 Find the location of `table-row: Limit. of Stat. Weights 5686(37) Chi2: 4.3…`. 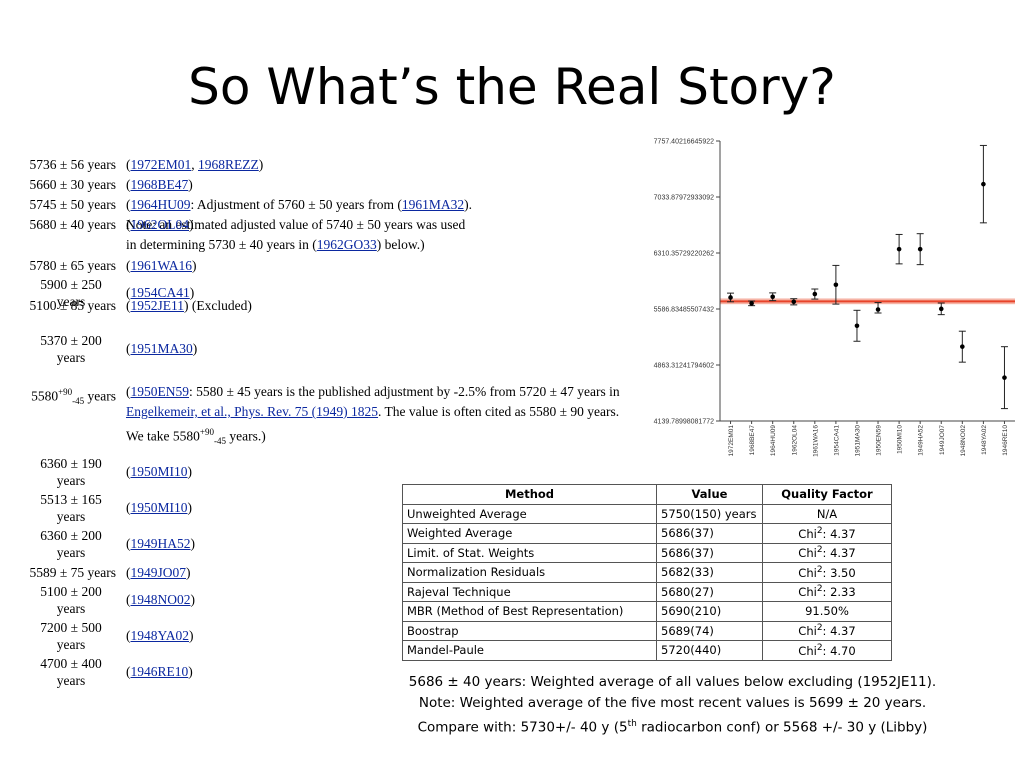

table-row: Limit. of Stat. Weights 5686(37) Chi2: 4.3… is located at coordinates (647, 552).